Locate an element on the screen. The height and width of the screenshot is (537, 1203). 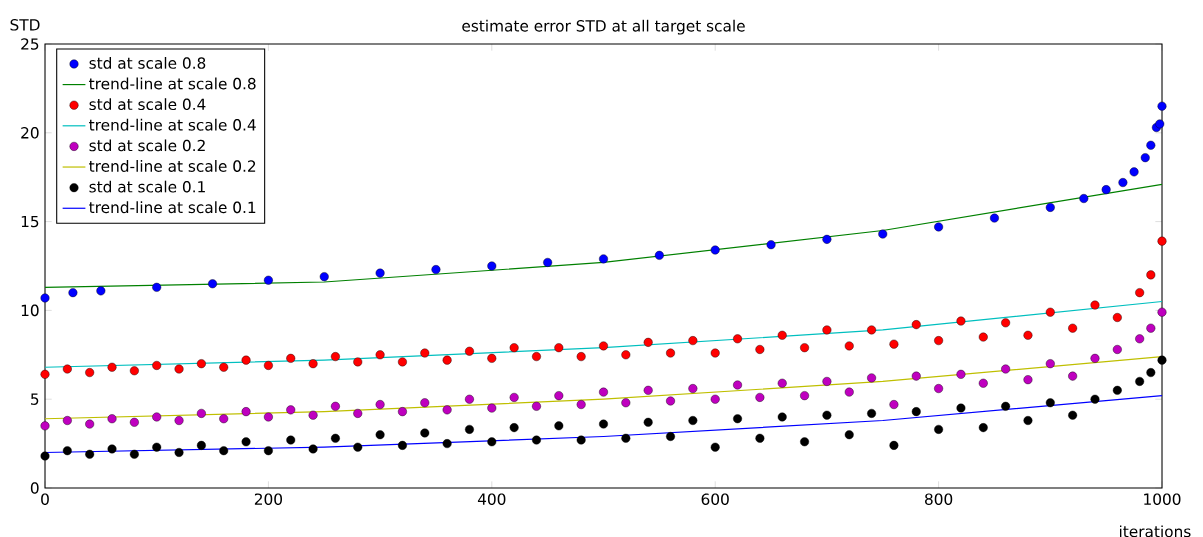
chart-title: estimate error STD at all target scale is located at coordinates (603, 27).